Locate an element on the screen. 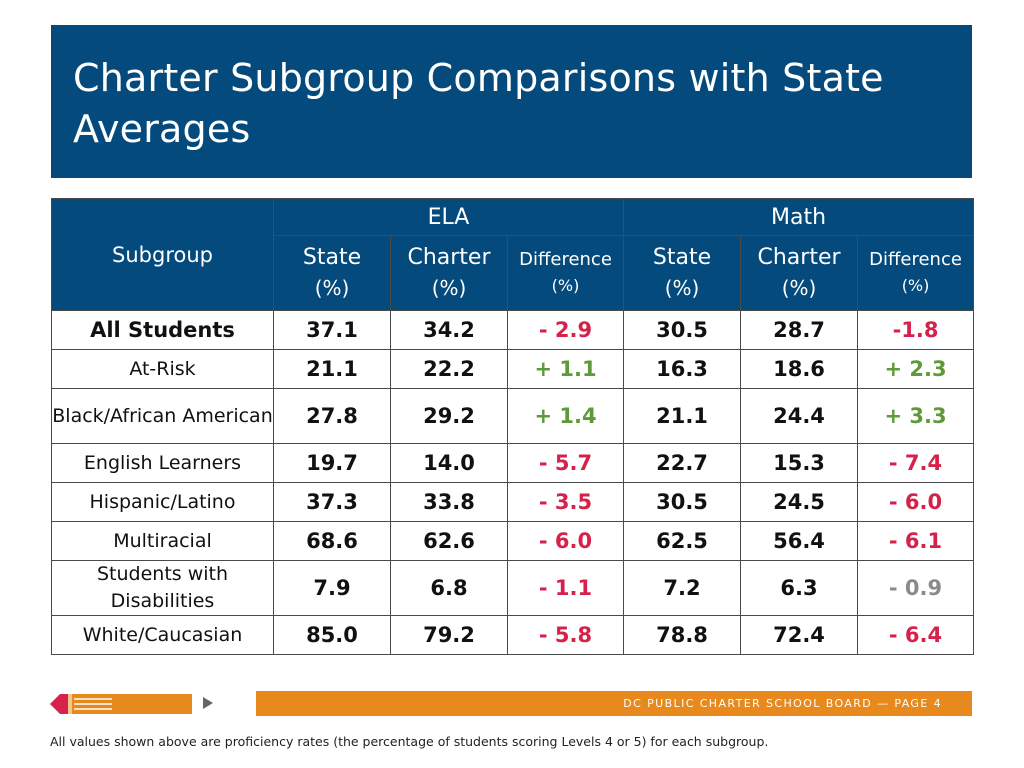 The height and width of the screenshot is (768, 1024). math-charter-value: 24.4 is located at coordinates (799, 416).